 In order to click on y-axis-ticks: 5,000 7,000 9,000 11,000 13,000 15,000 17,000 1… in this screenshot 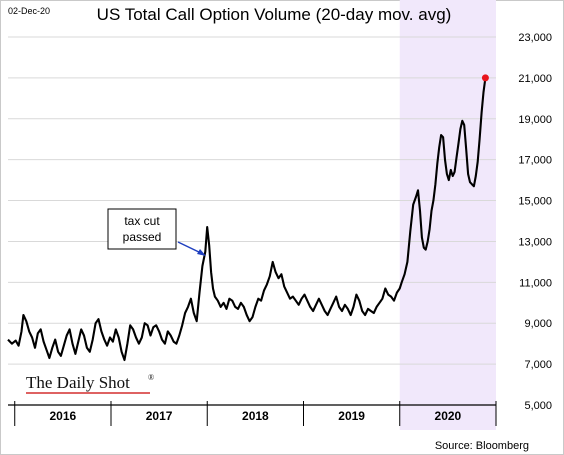, I will do `click(535, 222)`.